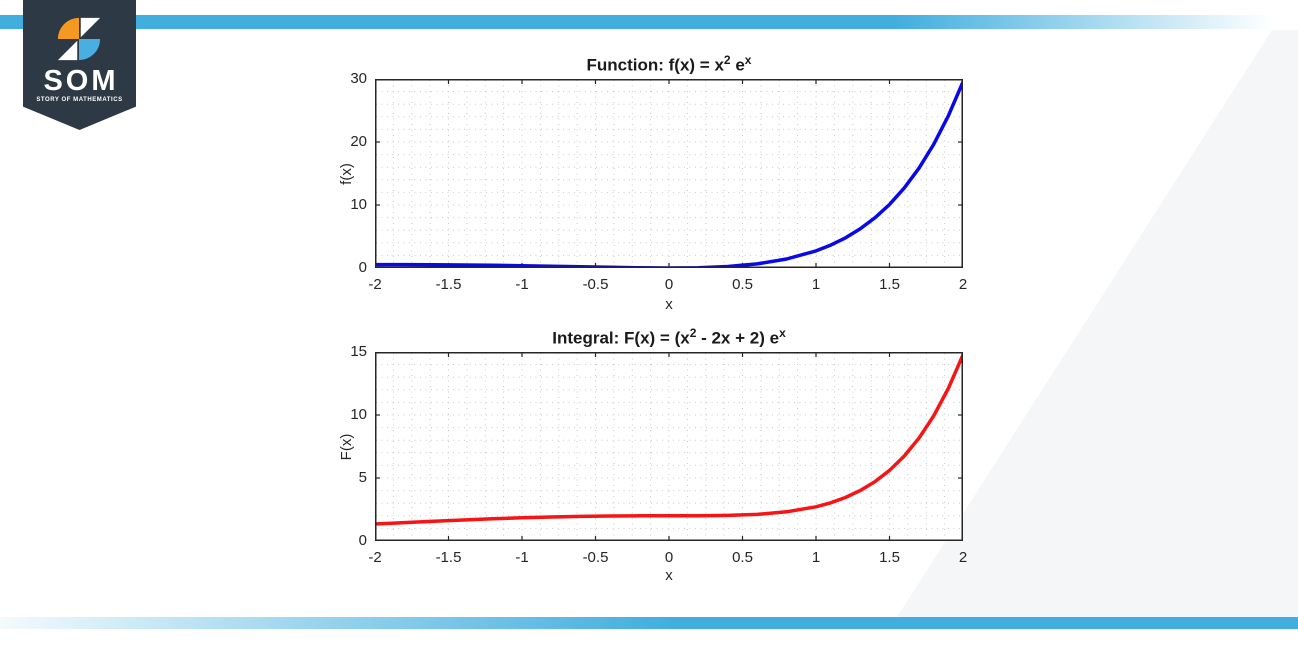 The width and height of the screenshot is (1298, 649). I want to click on logo-acronym: SOM, so click(81, 81).